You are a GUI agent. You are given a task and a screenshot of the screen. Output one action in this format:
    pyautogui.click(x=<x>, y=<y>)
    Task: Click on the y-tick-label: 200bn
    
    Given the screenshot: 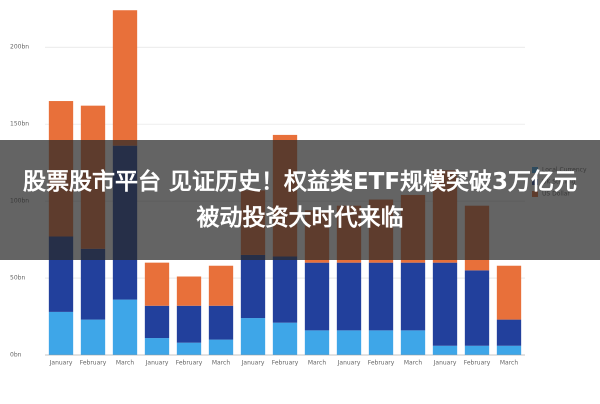 What is the action you would take?
    pyautogui.click(x=19, y=47)
    